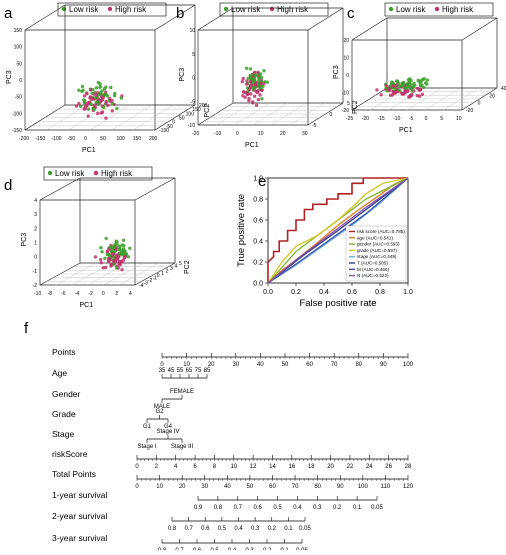 This screenshot has width=506, height=555. What do you see at coordinates (285, 365) in the screenshot?
I see `nomogram-tick-label: 50` at bounding box center [285, 365].